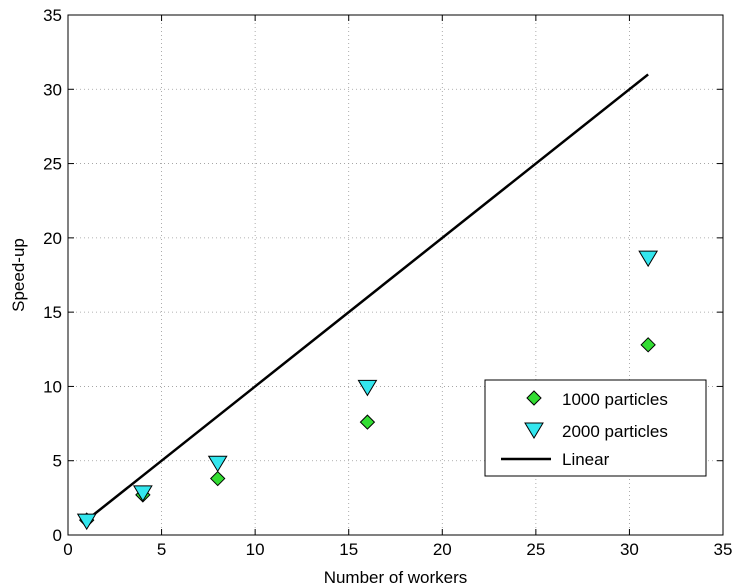 The image size is (738, 585). What do you see at coordinates (52, 164) in the screenshot?
I see `y-tick-label: 25` at bounding box center [52, 164].